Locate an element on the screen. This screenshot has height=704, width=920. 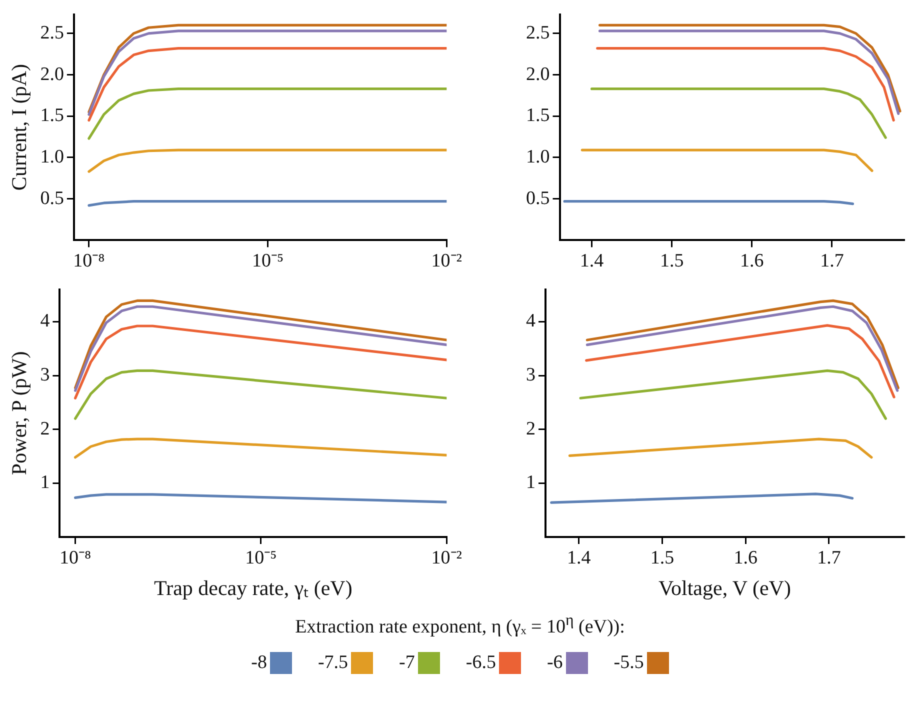
y-axis-title: Current, I (pA) is located at coordinates (19, 127).